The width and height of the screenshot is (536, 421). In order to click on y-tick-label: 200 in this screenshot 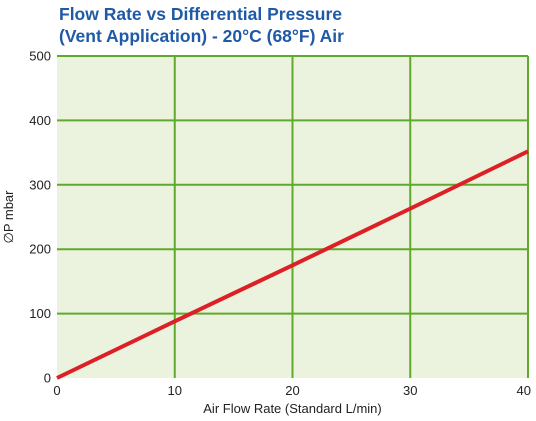, I will do `click(40, 249)`.